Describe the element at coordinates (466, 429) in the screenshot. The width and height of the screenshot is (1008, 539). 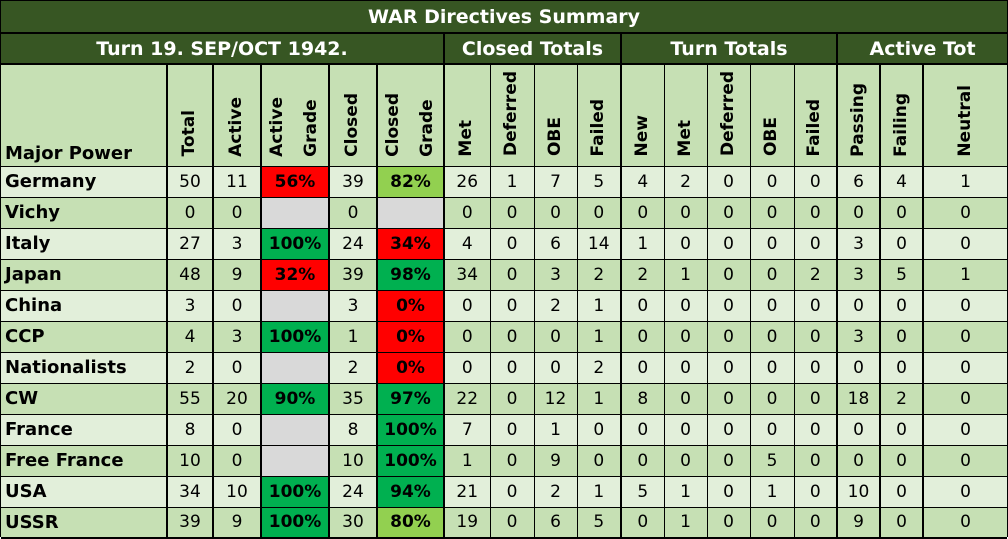
I see `cell-ct-met: 7` at that location.